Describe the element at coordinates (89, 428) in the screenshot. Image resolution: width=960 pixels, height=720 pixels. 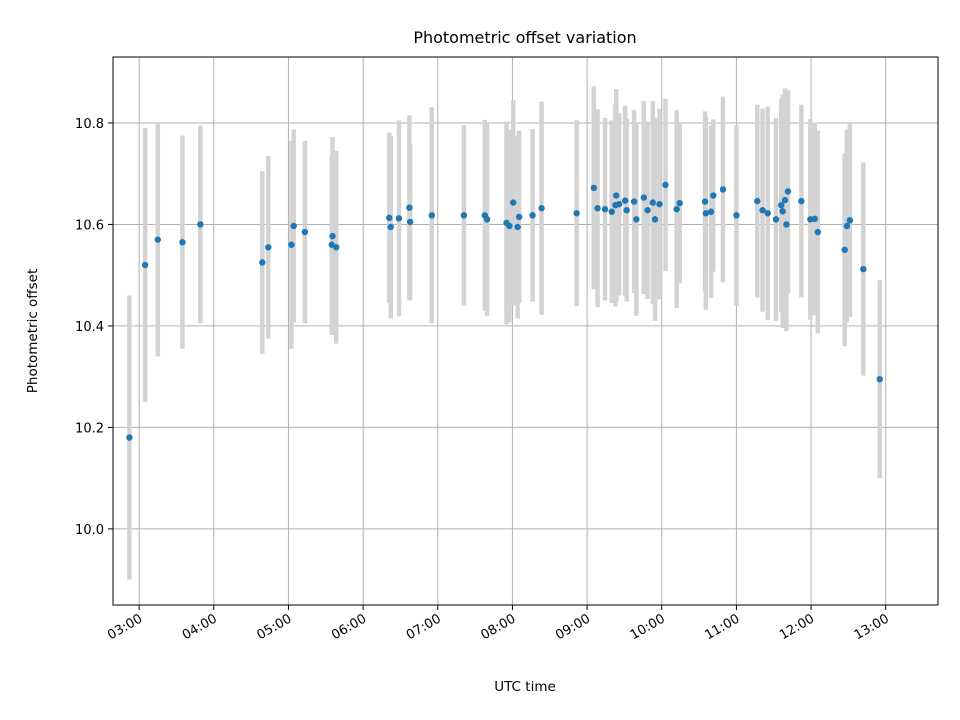
I see `y-tick-label: 10.2` at that location.